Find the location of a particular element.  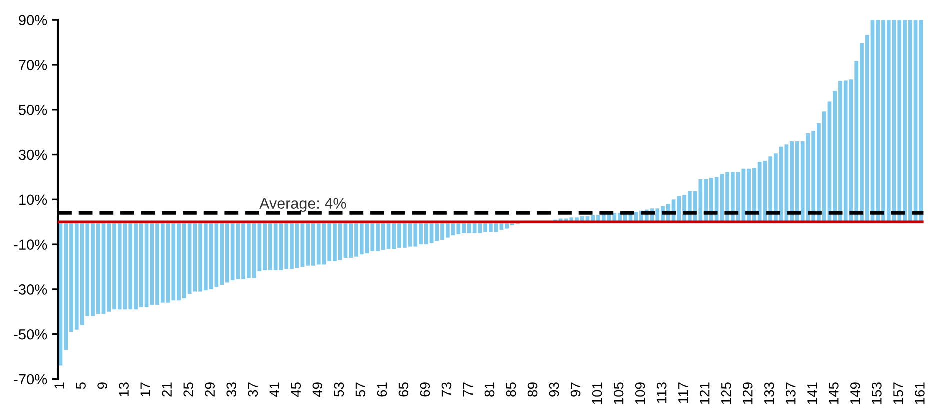

x-tick-label: 93 is located at coordinates (554, 389).